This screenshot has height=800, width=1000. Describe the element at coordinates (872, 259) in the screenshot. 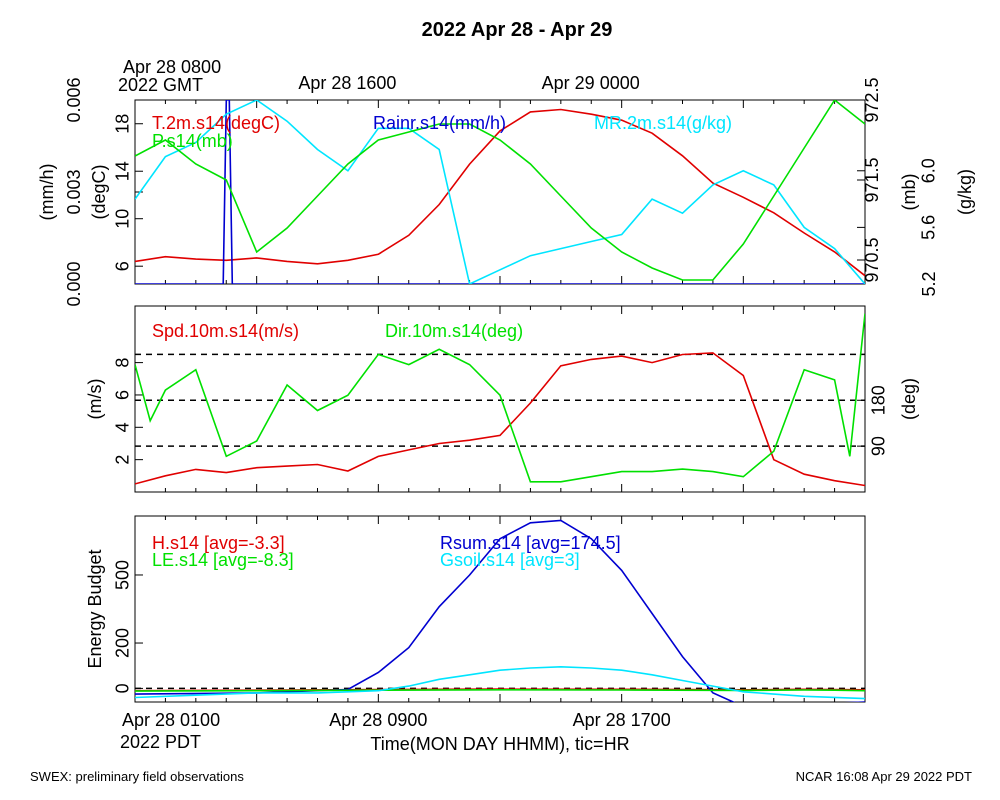

I see `y-tick-label: 970.5` at that location.